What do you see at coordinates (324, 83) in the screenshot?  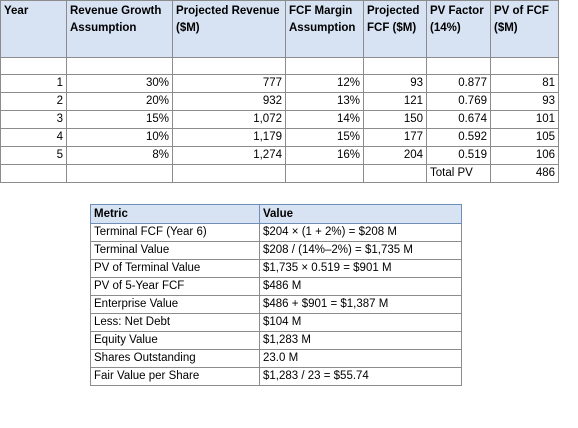 I see `fcf-margin-cell: 12%` at bounding box center [324, 83].